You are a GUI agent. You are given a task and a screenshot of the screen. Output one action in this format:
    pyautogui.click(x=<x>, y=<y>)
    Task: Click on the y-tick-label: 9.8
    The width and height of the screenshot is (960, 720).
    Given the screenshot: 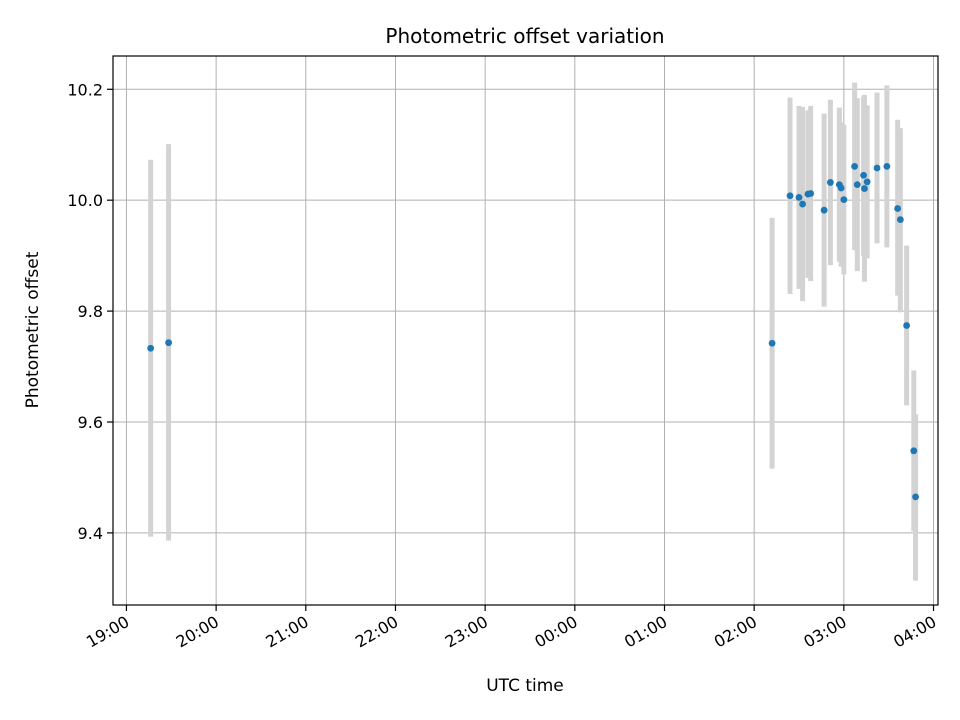 What is the action you would take?
    pyautogui.click(x=90, y=311)
    